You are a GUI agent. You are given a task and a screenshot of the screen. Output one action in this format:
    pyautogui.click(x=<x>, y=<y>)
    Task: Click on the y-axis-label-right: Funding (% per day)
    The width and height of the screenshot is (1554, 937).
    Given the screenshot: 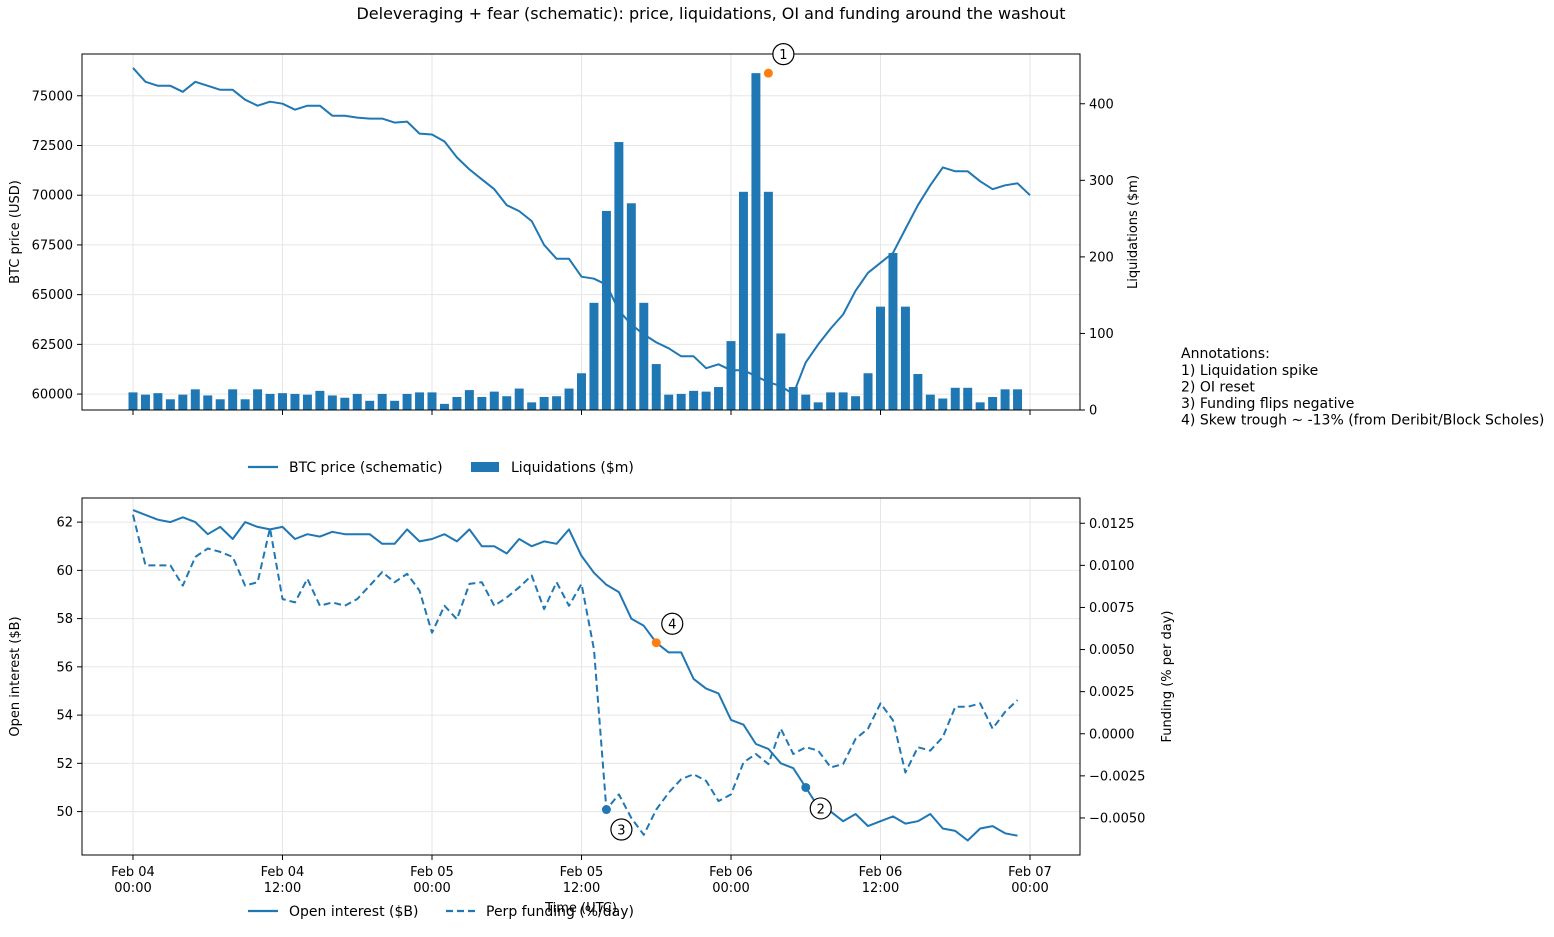 What is the action you would take?
    pyautogui.click(x=1167, y=677)
    